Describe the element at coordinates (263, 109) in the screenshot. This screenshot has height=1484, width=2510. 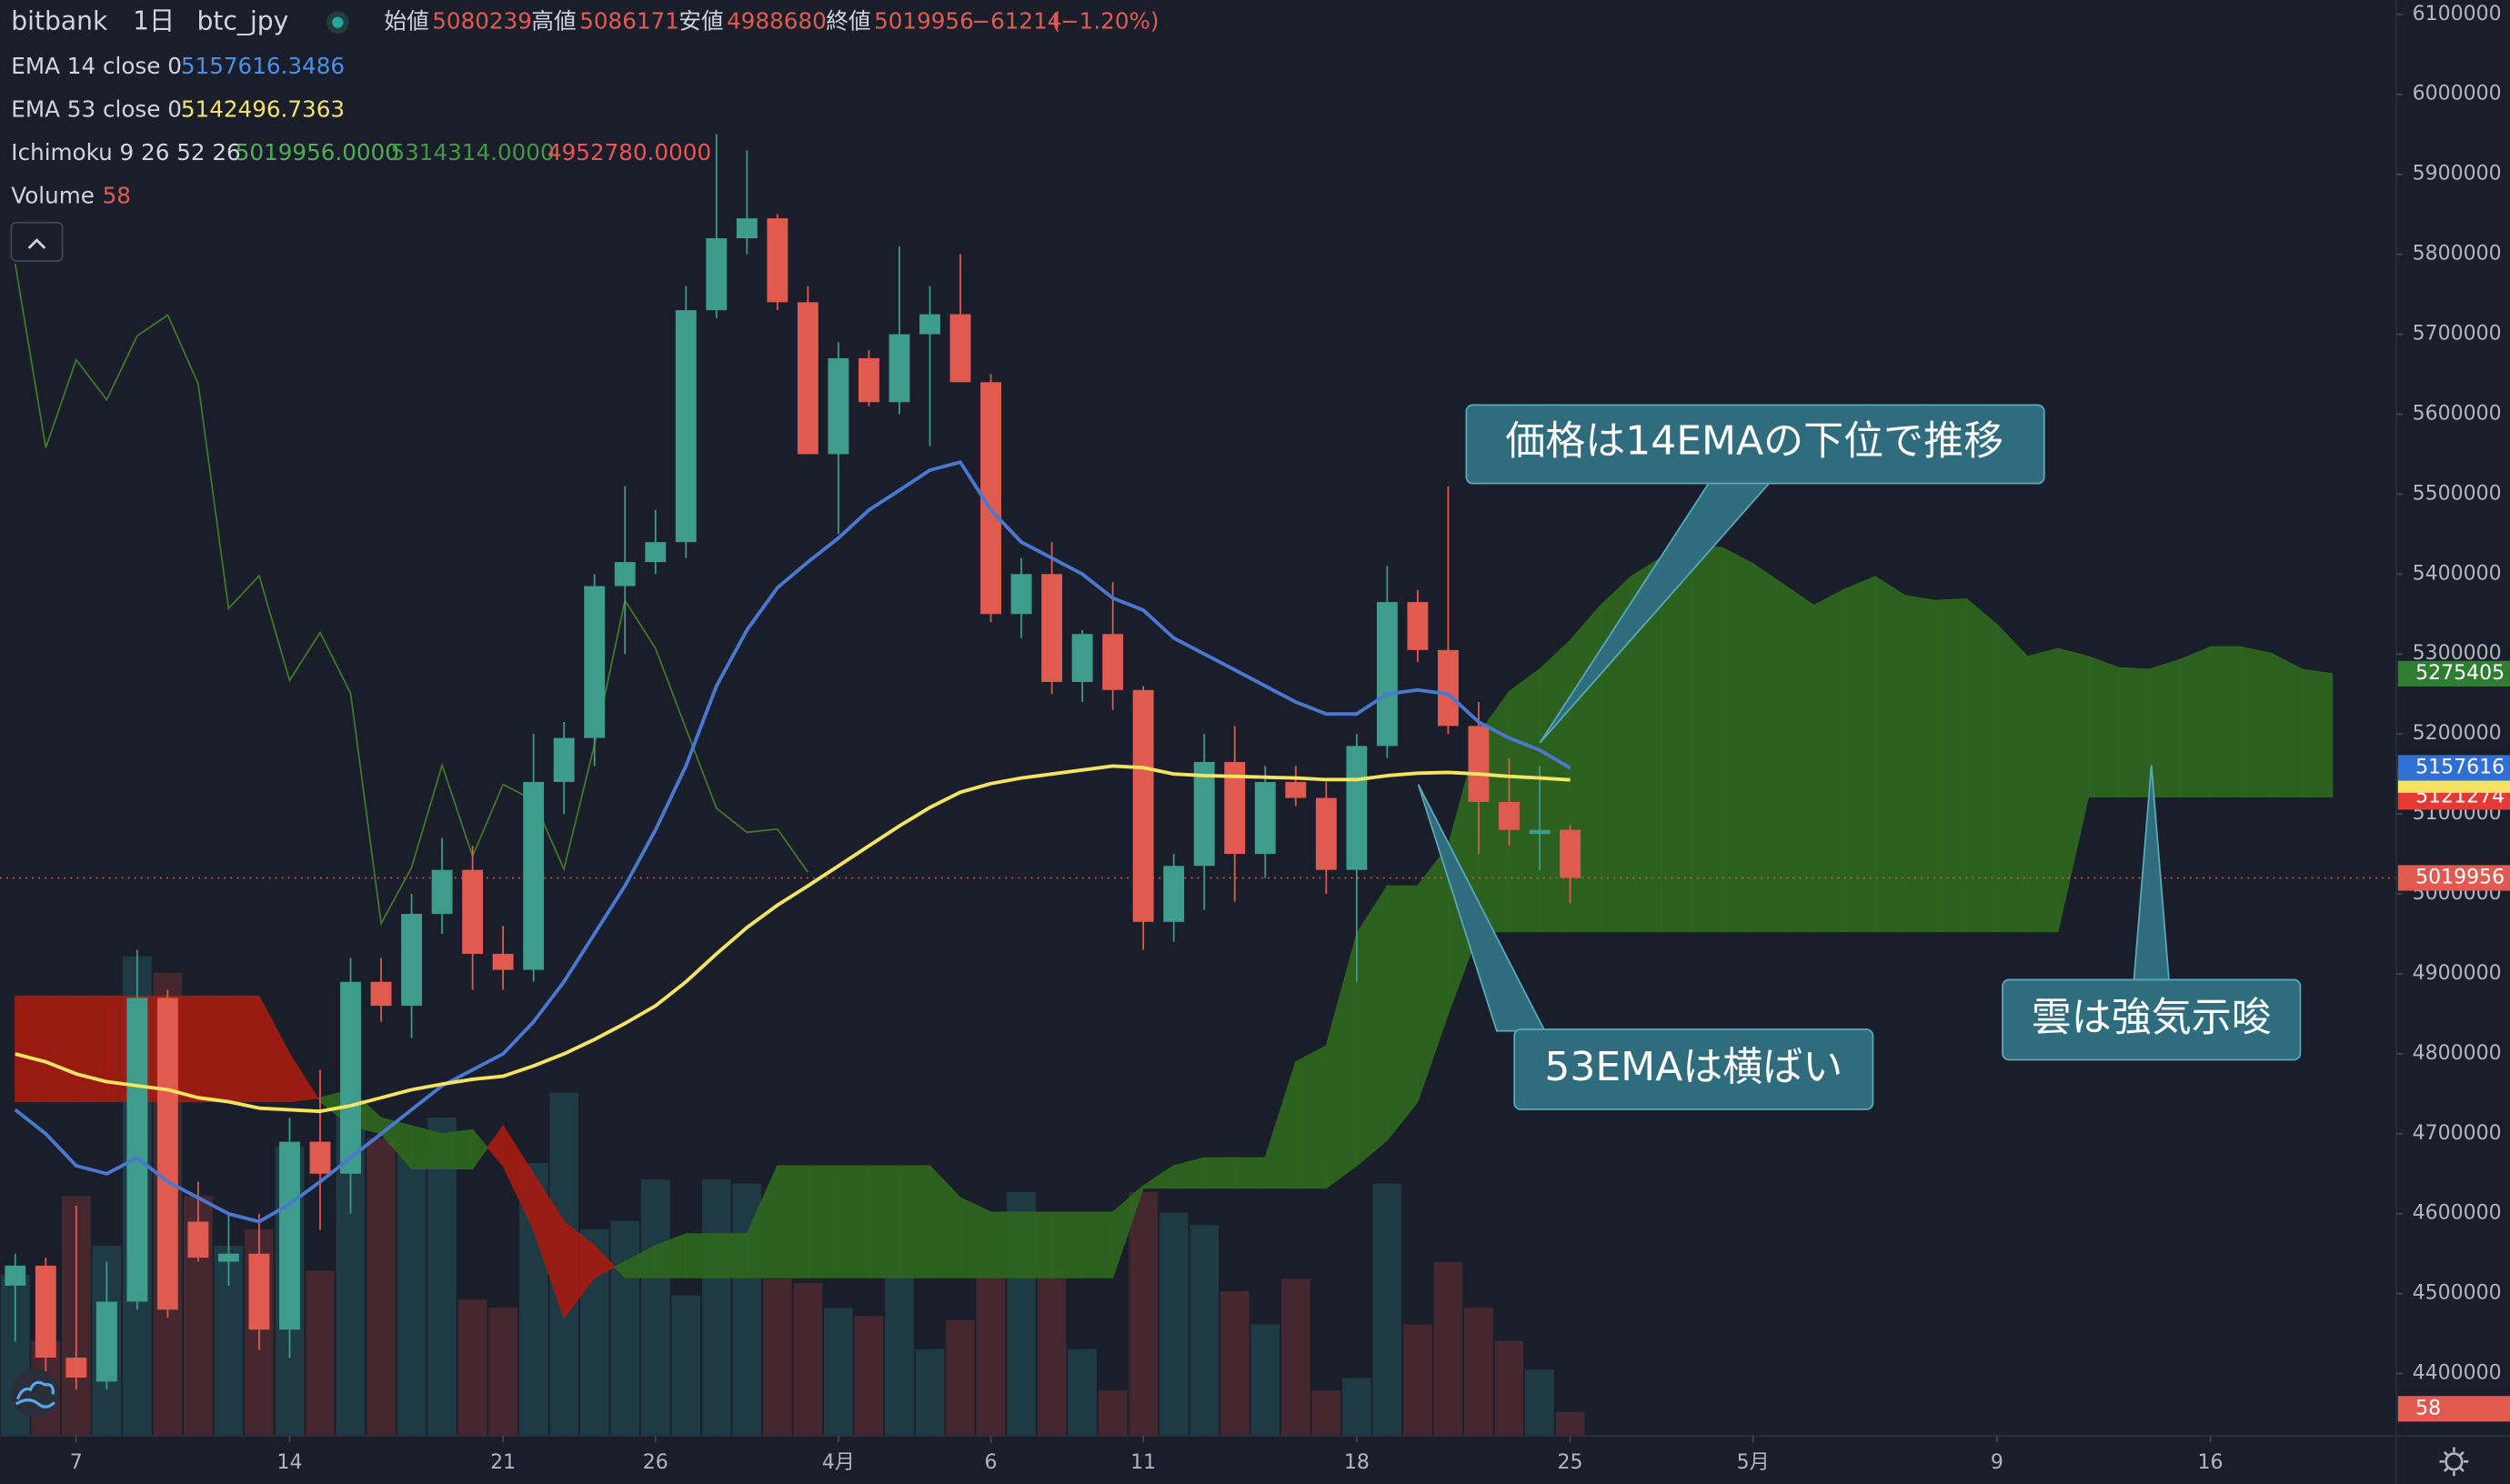
I see `legend-value: 5142496.7363` at that location.